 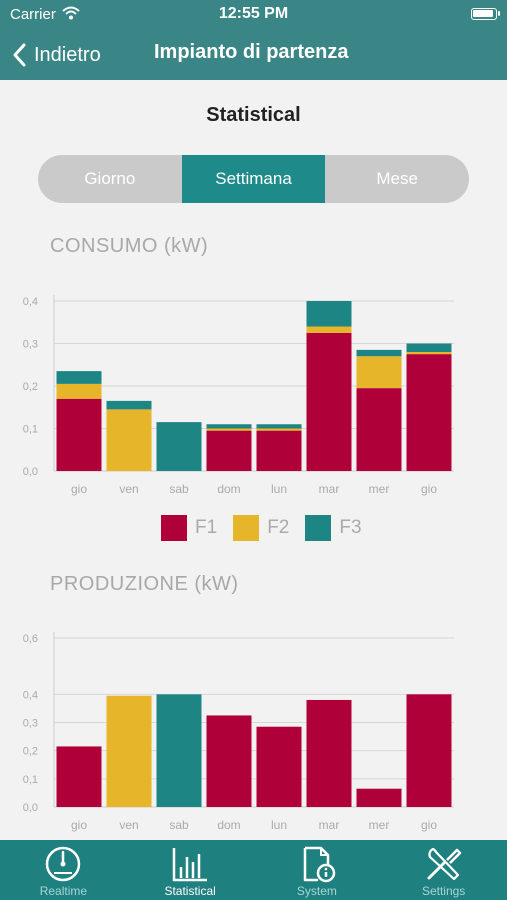 What do you see at coordinates (444, 864) in the screenshot?
I see `tools-icon` at bounding box center [444, 864].